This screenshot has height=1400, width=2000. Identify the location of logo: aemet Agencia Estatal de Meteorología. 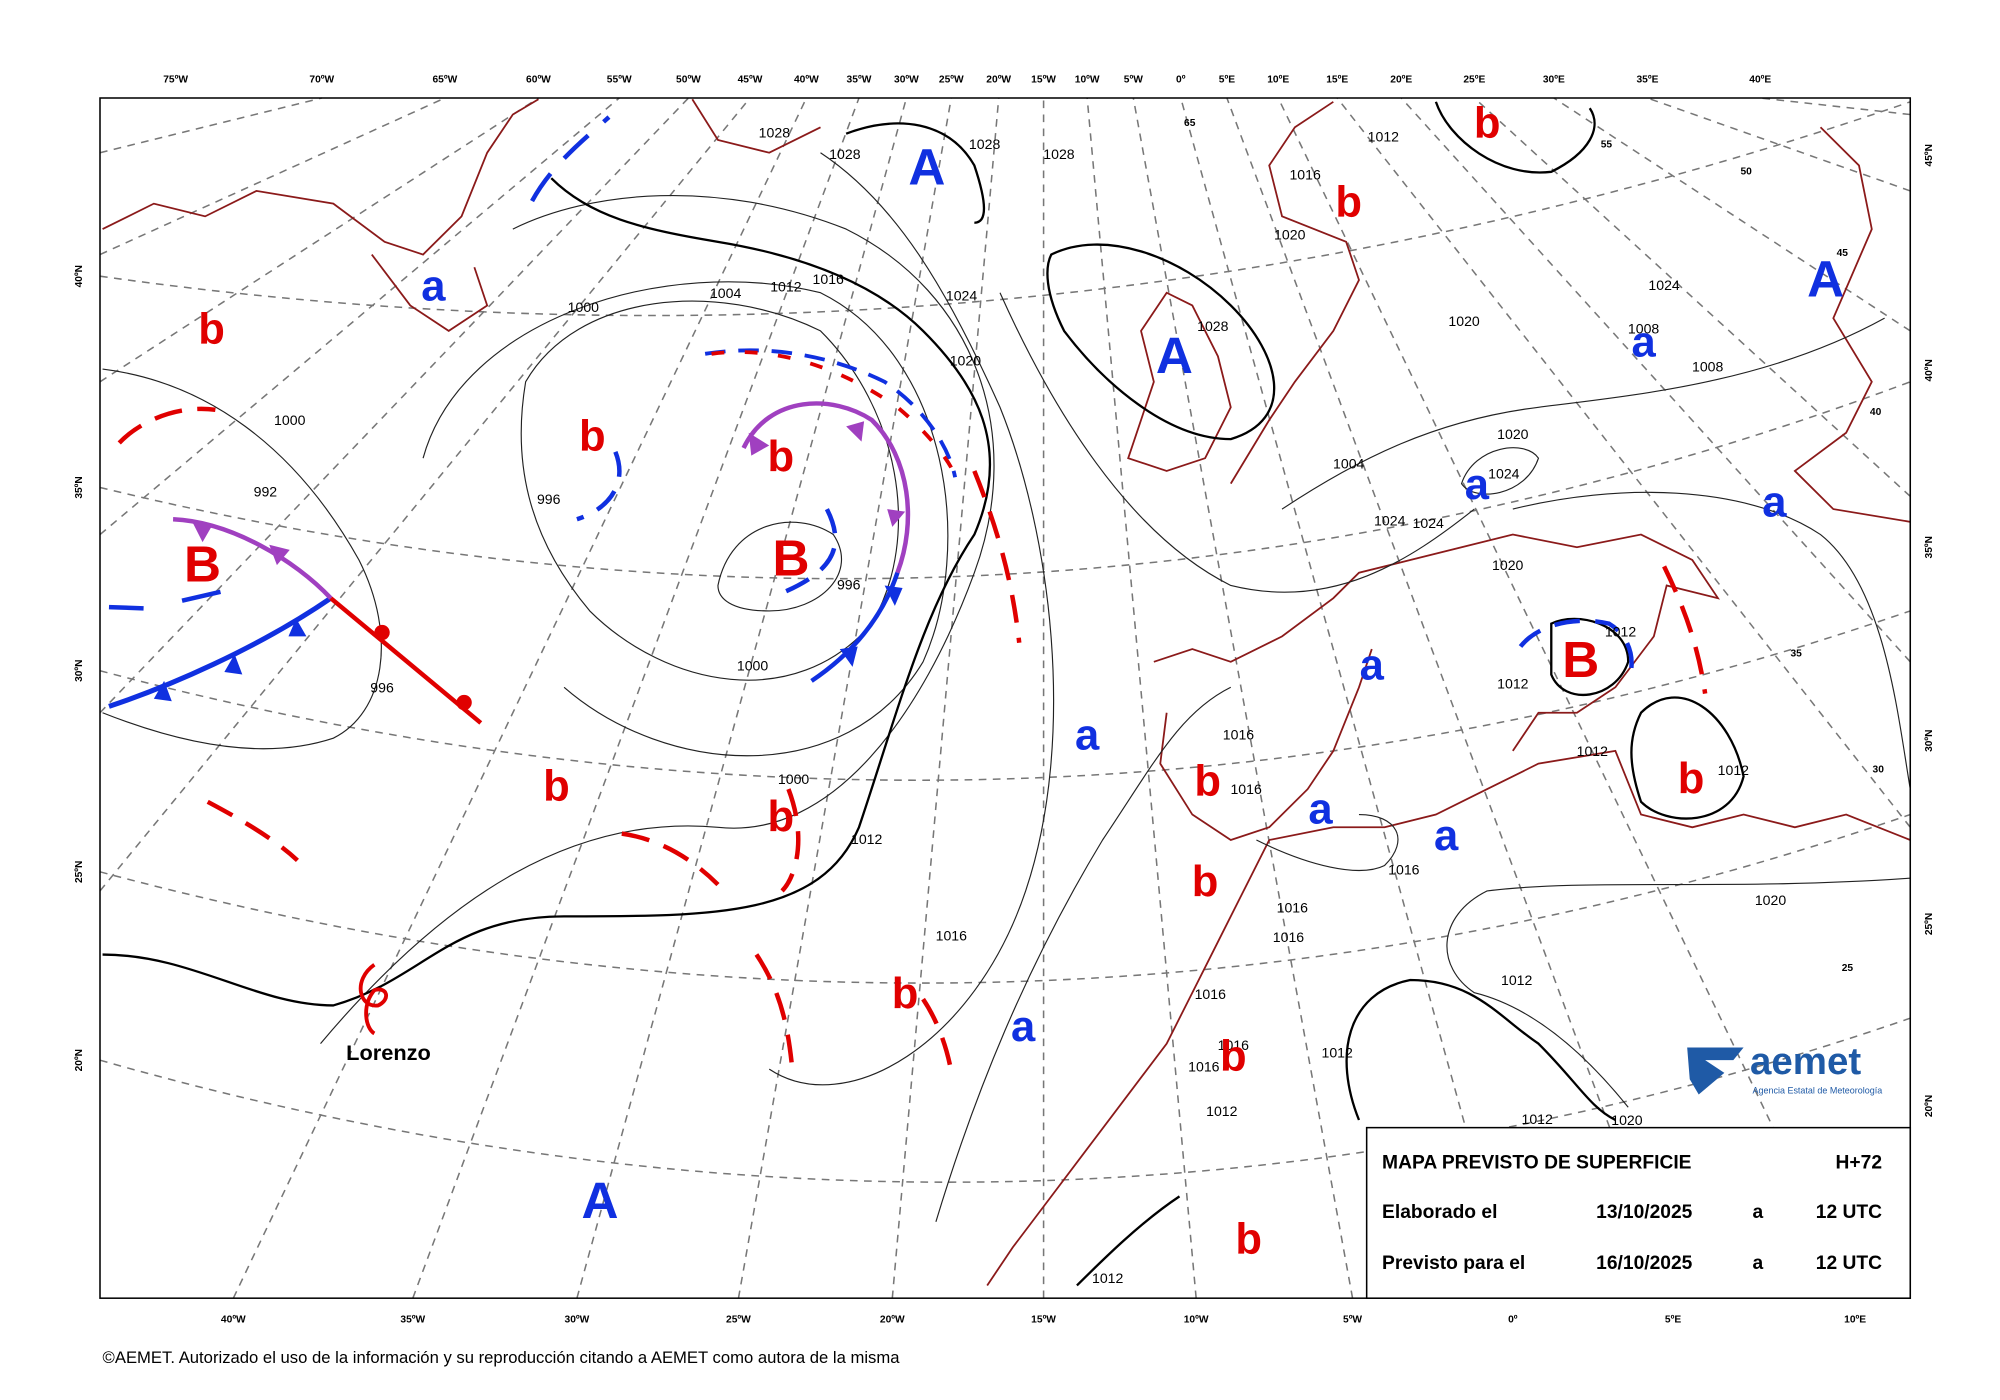
(1784, 1067).